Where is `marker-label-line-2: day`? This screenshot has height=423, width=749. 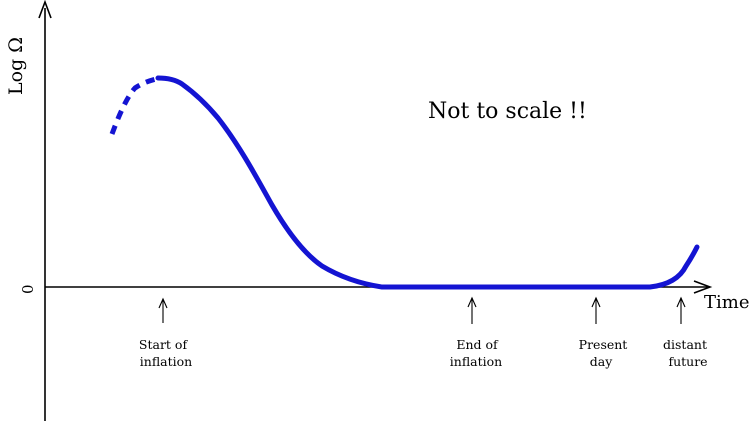 marker-label-line-2: day is located at coordinates (601, 361).